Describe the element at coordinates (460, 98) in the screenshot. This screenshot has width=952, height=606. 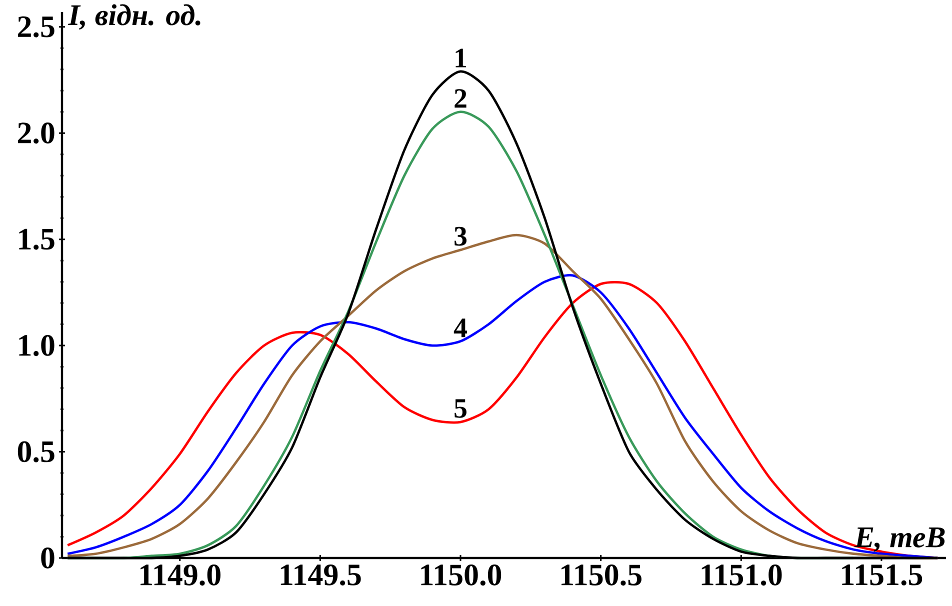
I see `series-label: 2` at that location.